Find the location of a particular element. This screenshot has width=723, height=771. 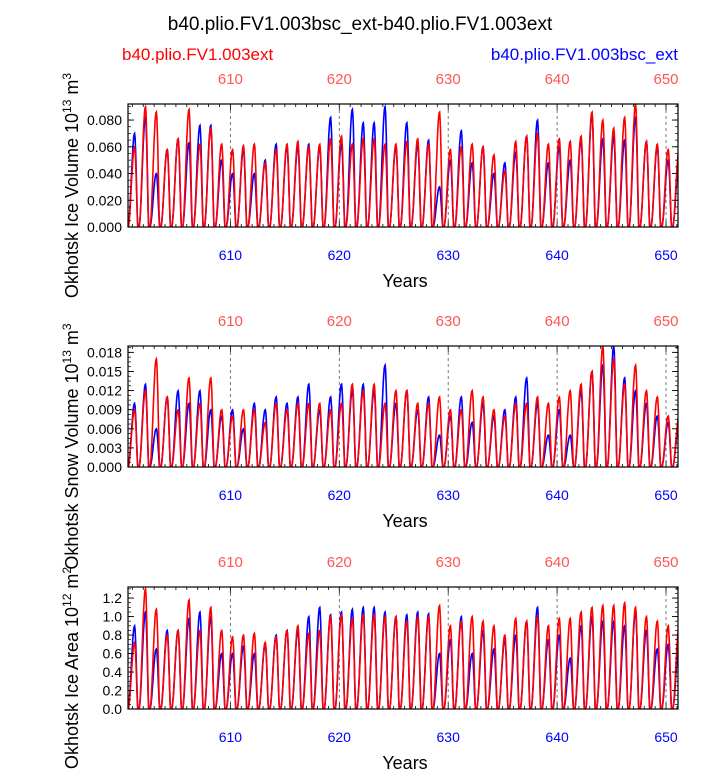

y-tick-label: 0.009 is located at coordinates (104, 410).